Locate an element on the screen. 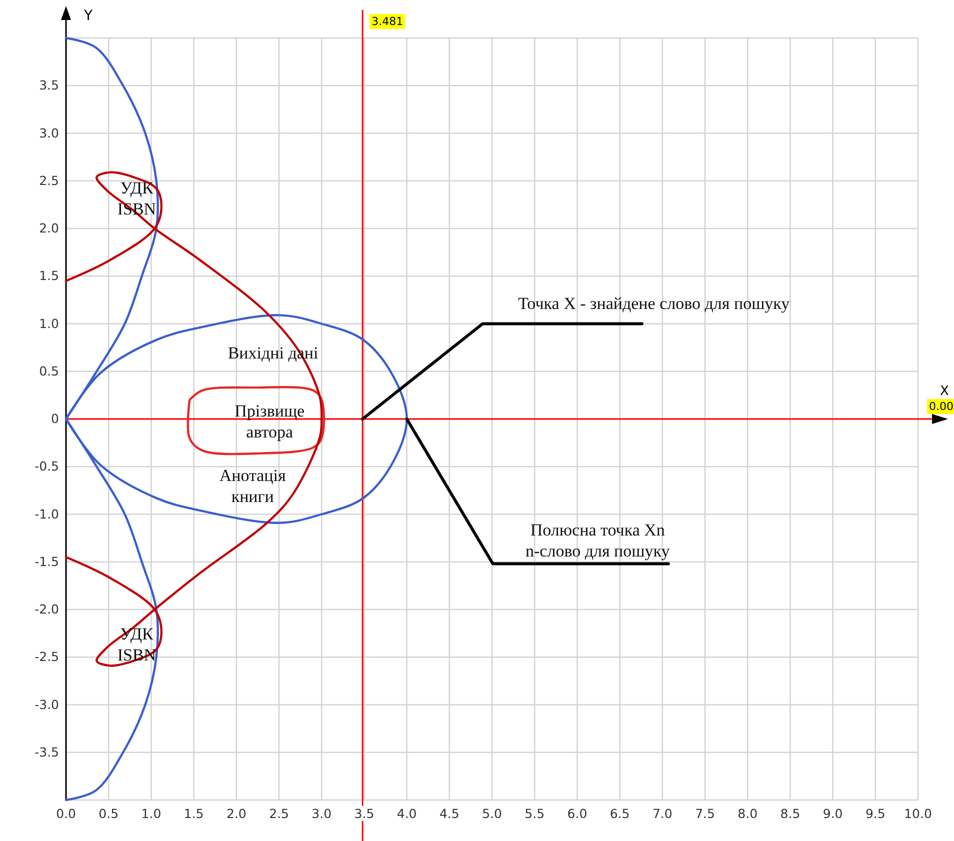  y-tick-label: -1.5 is located at coordinates (46, 561).